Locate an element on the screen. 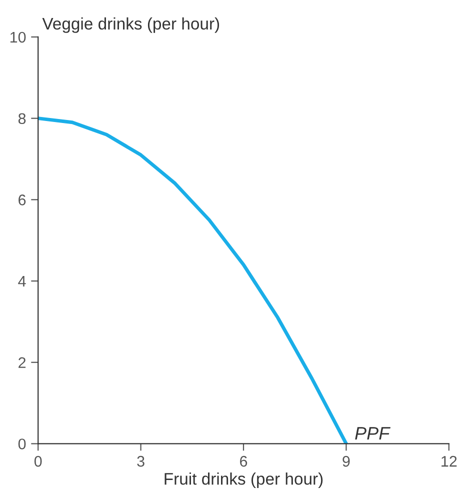 The width and height of the screenshot is (459, 493). y-axis-title: Veggie drinks (per hour) is located at coordinates (131, 25).